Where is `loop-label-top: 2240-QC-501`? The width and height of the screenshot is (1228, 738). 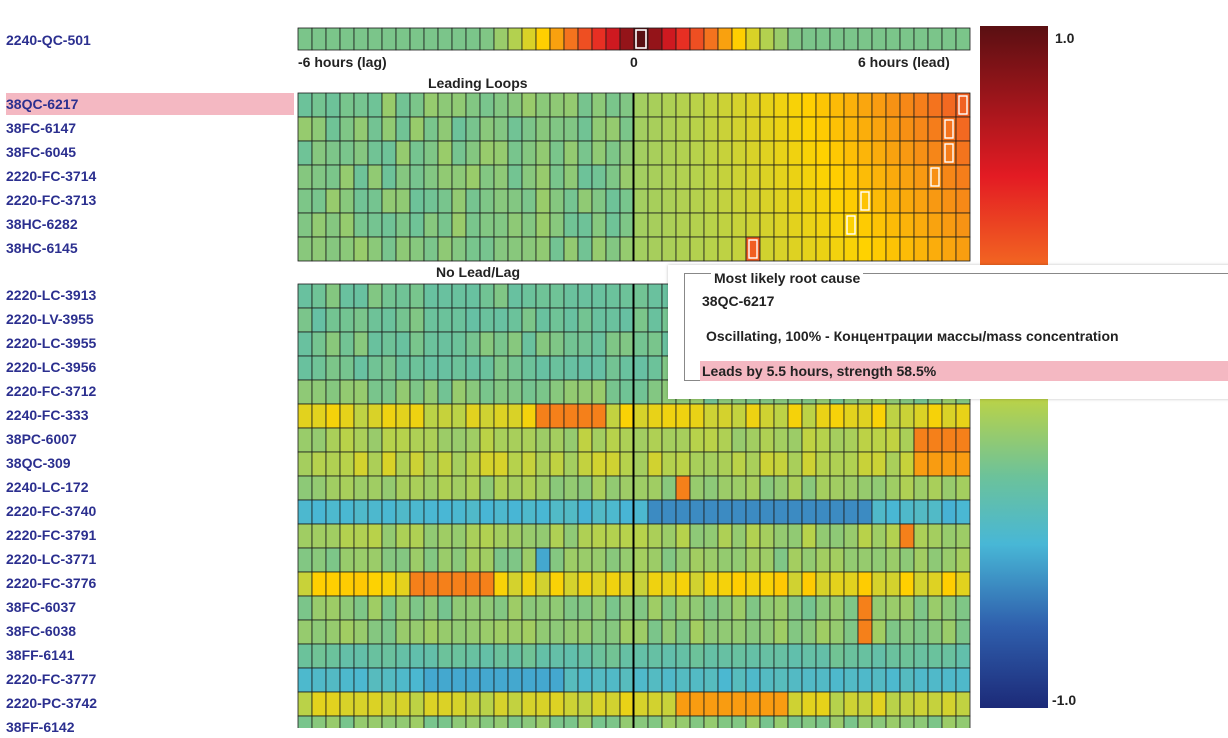 loop-label-top: 2240-QC-501 is located at coordinates (48, 40).